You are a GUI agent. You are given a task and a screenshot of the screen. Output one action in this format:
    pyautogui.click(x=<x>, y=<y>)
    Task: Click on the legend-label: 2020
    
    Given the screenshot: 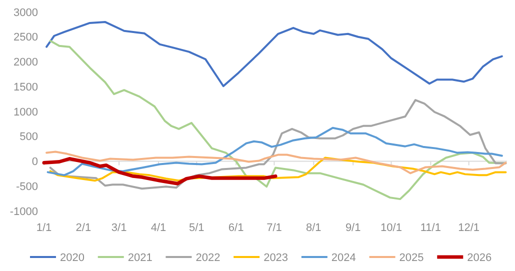 What is the action you would take?
    pyautogui.click(x=72, y=258)
    